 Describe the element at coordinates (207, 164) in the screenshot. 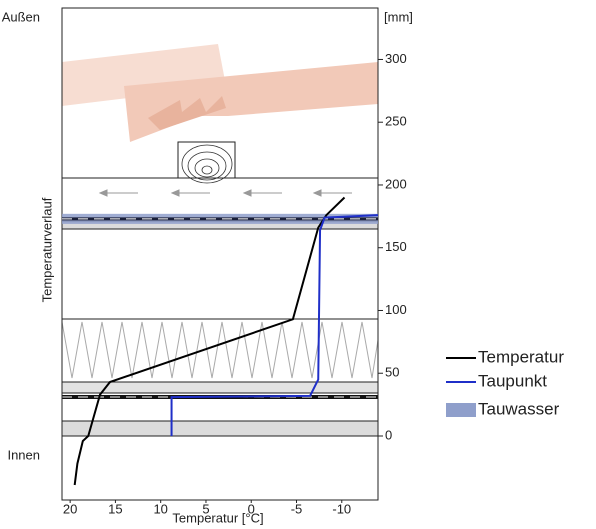

I see `wood-grain` at that location.